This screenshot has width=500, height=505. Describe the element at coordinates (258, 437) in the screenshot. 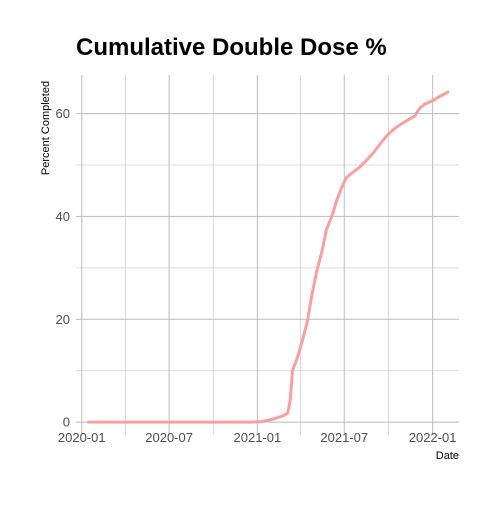

I see `x-tick-label: 2021-01` at that location.